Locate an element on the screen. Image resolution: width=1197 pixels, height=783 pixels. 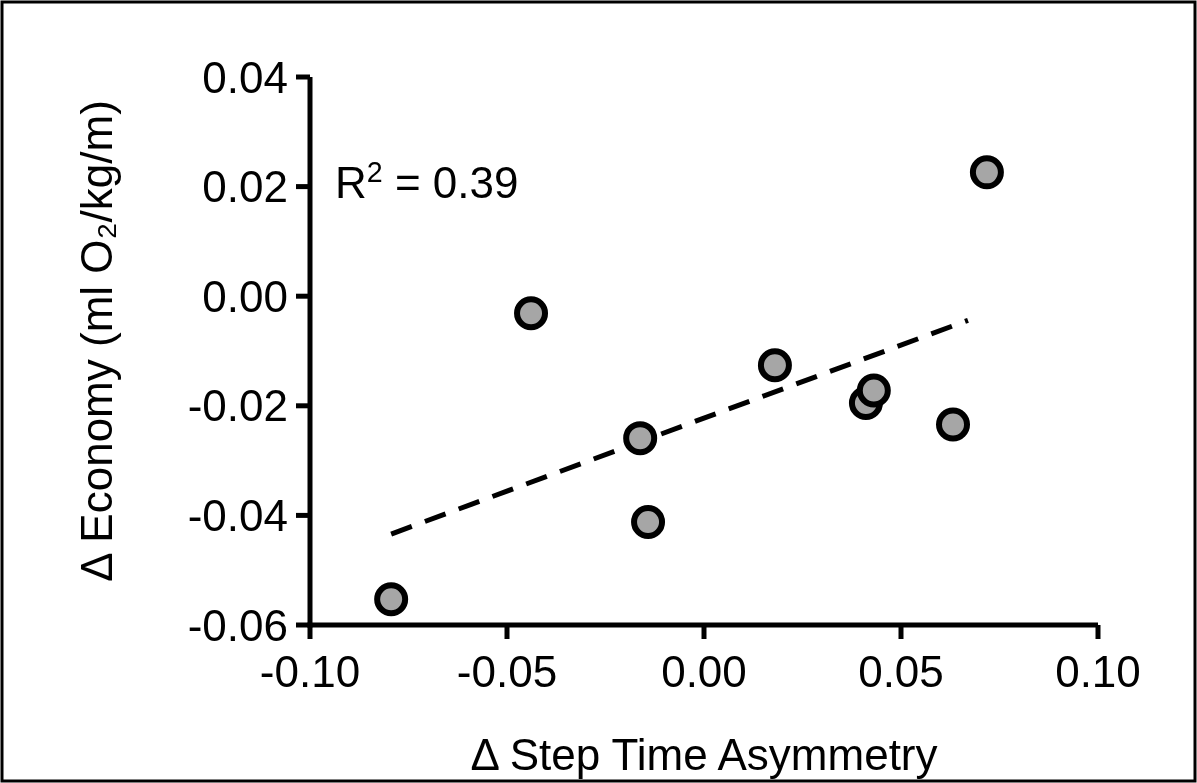
x-tick-label: 0.05 is located at coordinates (901, 671).